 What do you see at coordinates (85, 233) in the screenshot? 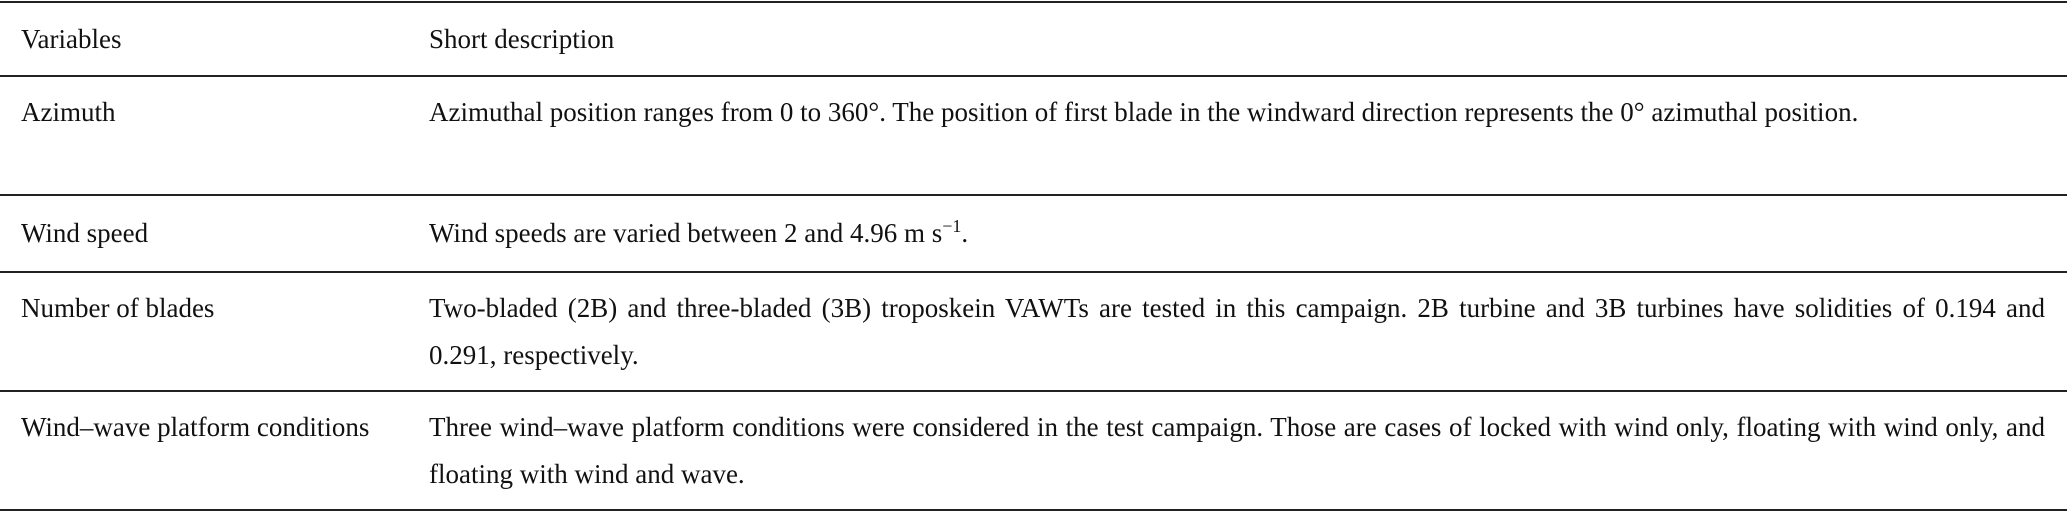
I see `variable-cell: Wind speed` at bounding box center [85, 233].